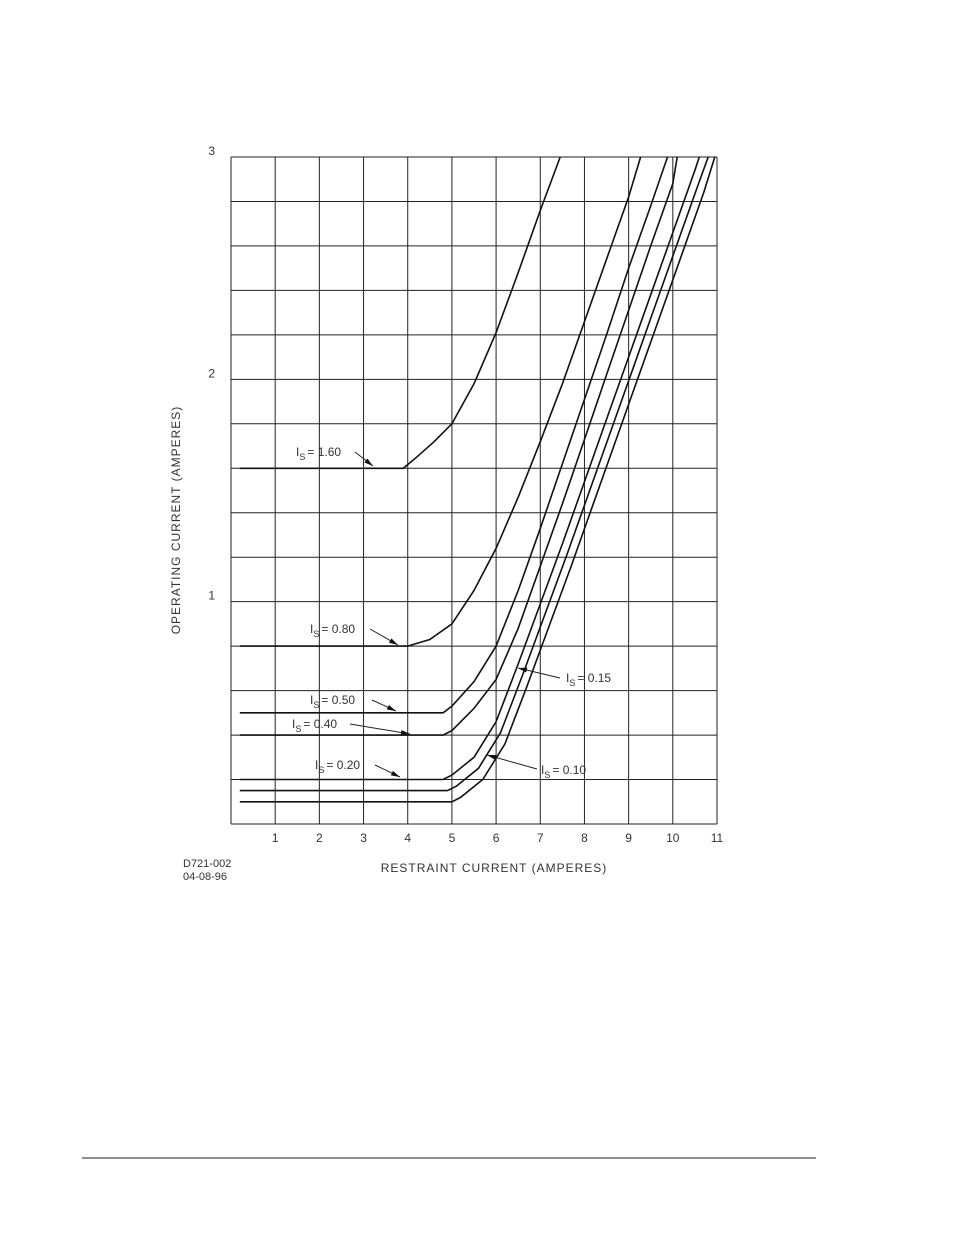  What do you see at coordinates (211, 596) in the screenshot?
I see `y-tick-label: 1` at bounding box center [211, 596].